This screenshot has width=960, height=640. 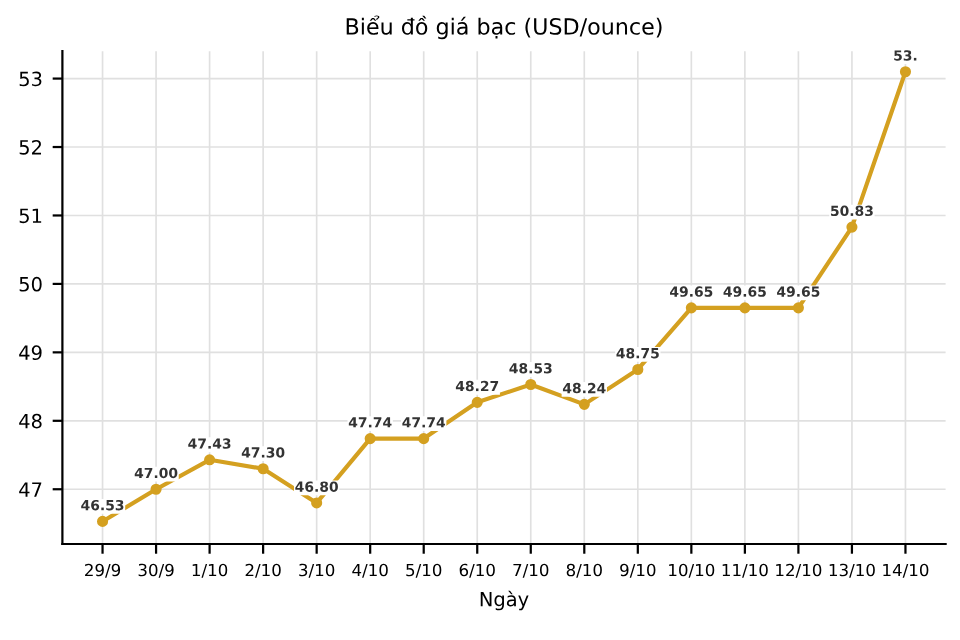 I want to click on chart-title: Biểu đồ giá bạc (USD/ounce), so click(x=504, y=27).